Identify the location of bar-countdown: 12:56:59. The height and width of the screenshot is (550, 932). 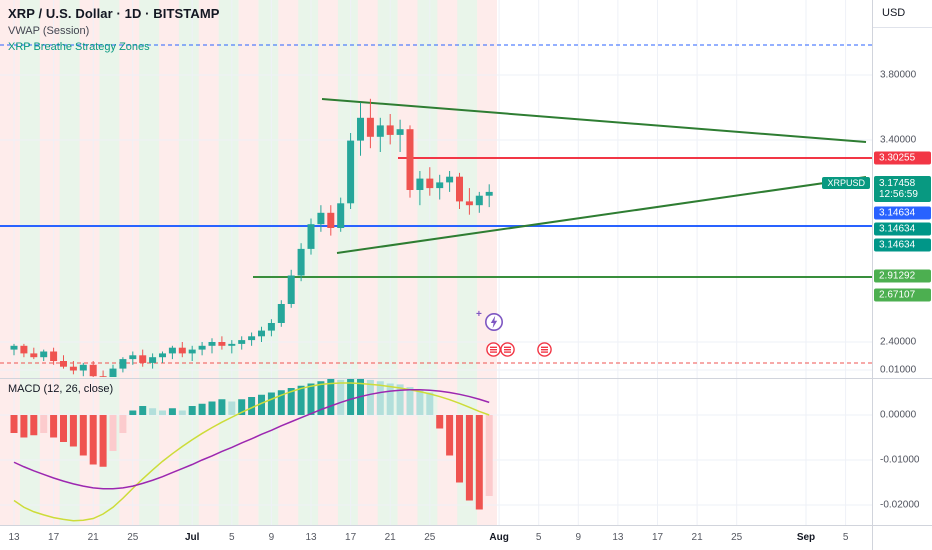
(898, 194).